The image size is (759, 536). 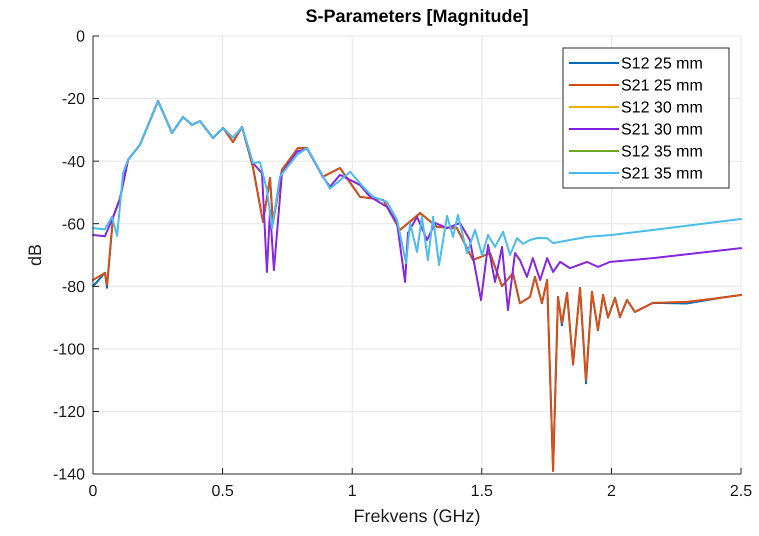 What do you see at coordinates (611, 491) in the screenshot?
I see `x-tick-label: 2` at bounding box center [611, 491].